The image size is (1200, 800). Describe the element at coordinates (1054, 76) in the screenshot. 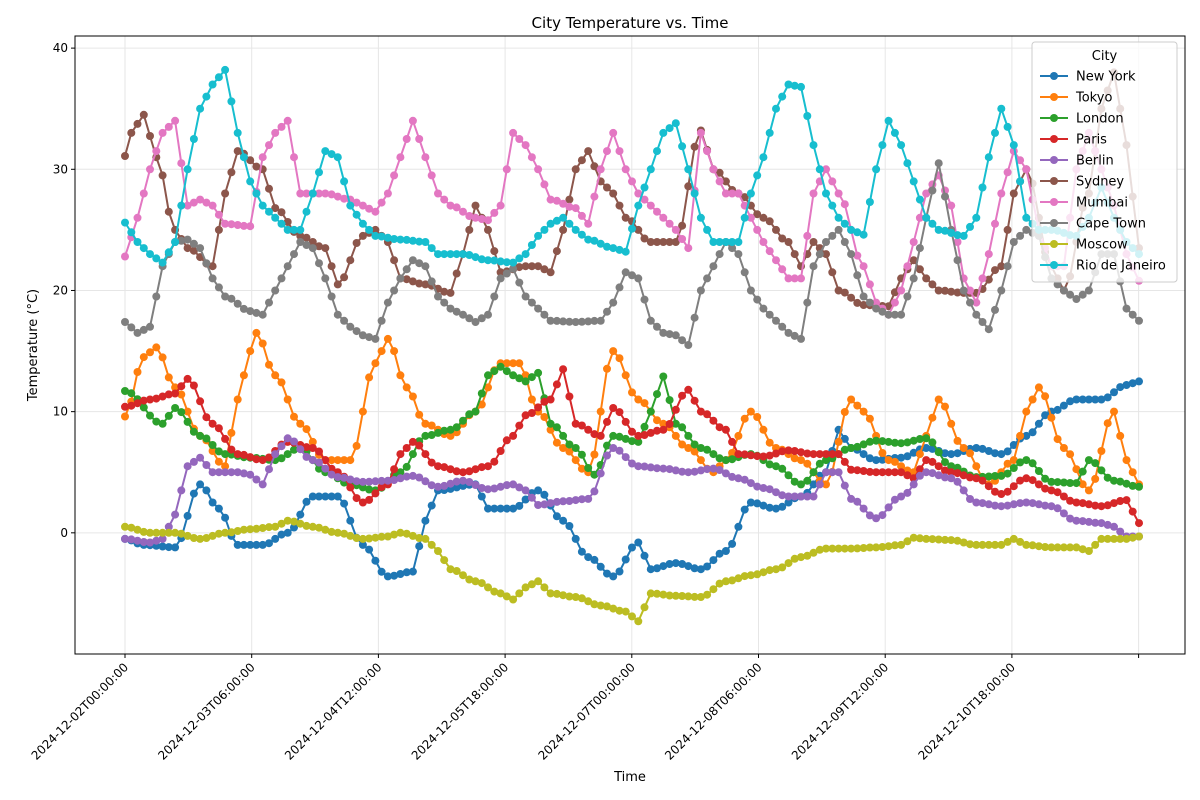

I see `legend-swatch-marker` at that location.